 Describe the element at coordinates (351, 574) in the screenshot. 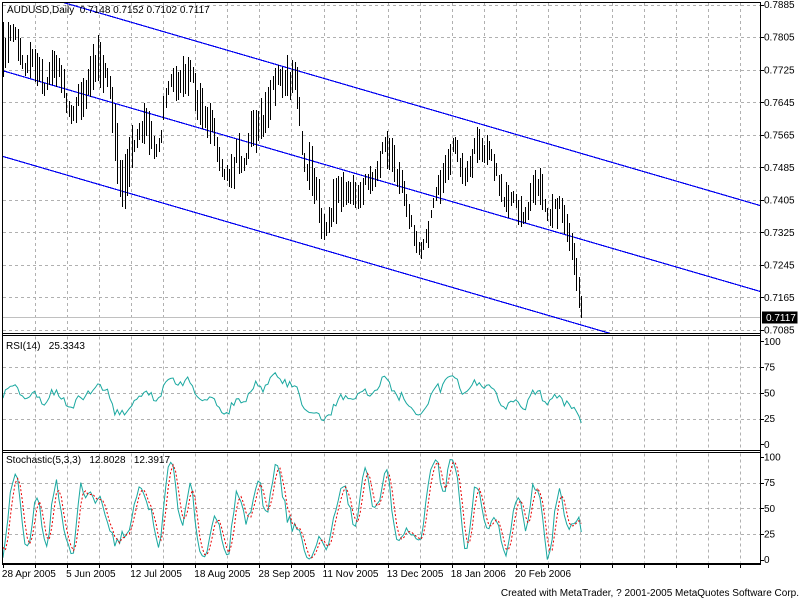

I see `svg-text: 11 Nov 2005` at that location.